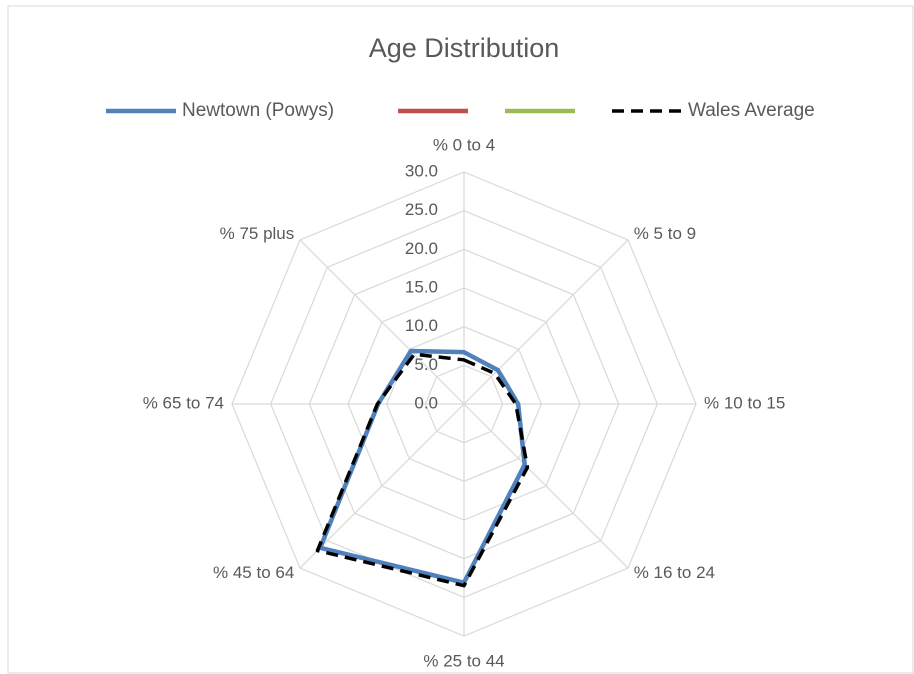 The height and width of the screenshot is (674, 914). I want to click on legend-label: Newtown (Powys), so click(258, 110).